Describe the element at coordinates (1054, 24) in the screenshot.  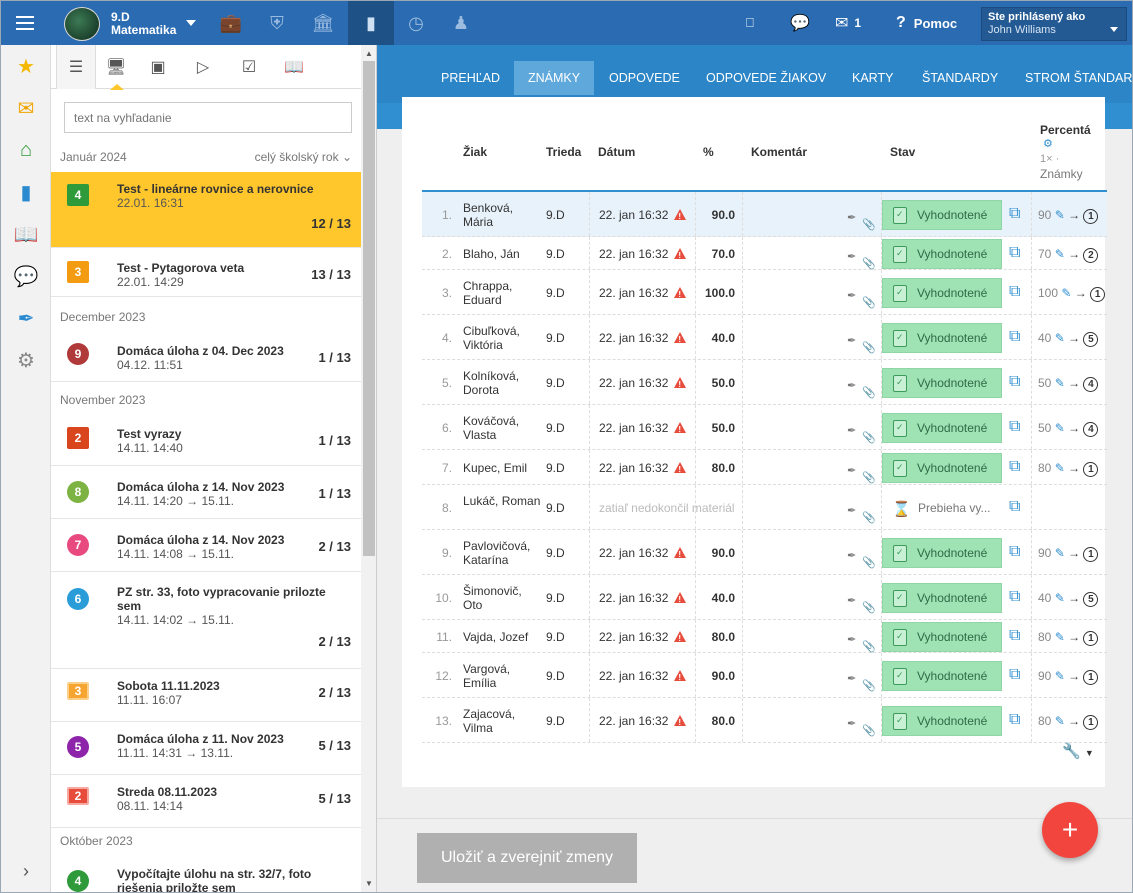
I see `user-menu: Ste prihlásený ako John Williams` at that location.